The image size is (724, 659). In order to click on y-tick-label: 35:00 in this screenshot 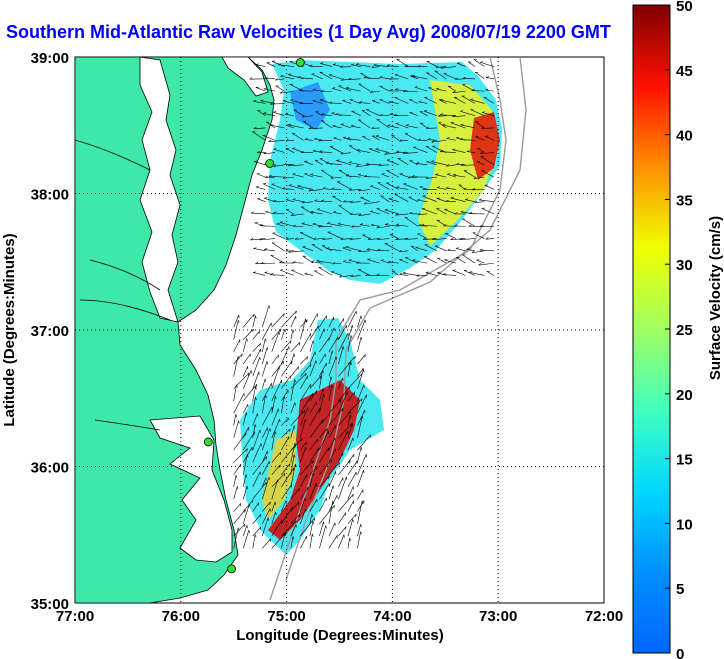, I will do `click(50, 604)`.